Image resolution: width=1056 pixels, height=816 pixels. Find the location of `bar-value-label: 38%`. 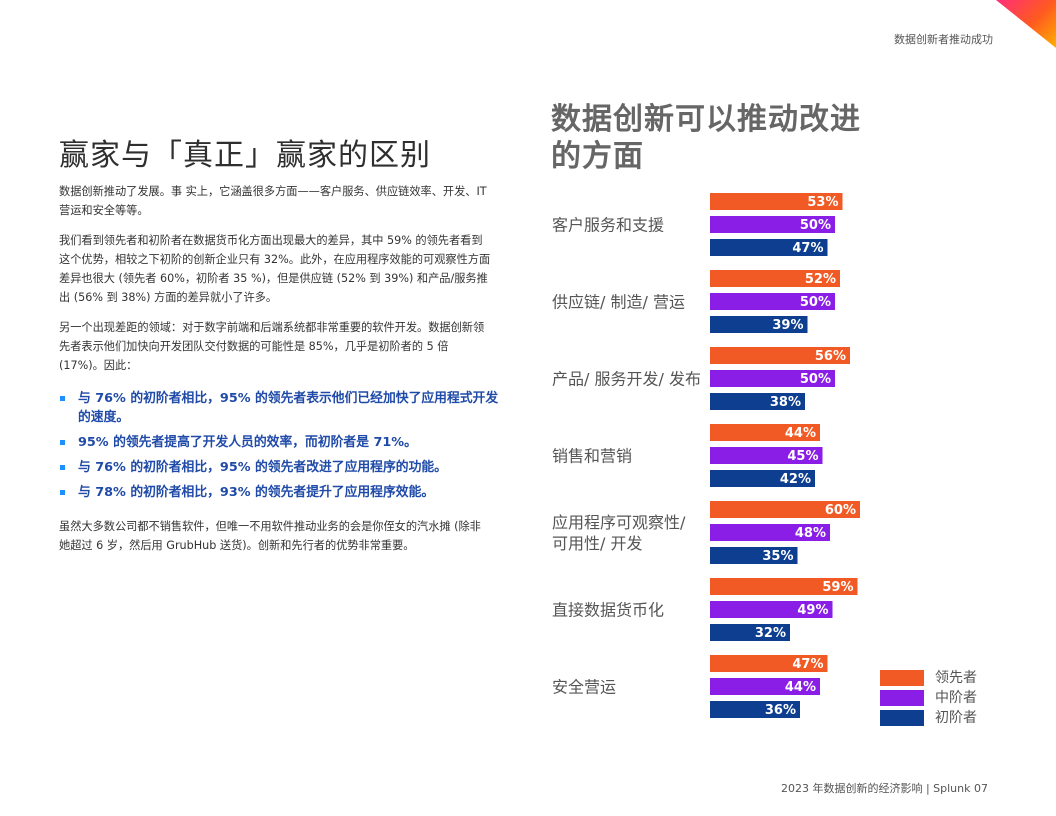

bar-value-label: 38% is located at coordinates (785, 402).